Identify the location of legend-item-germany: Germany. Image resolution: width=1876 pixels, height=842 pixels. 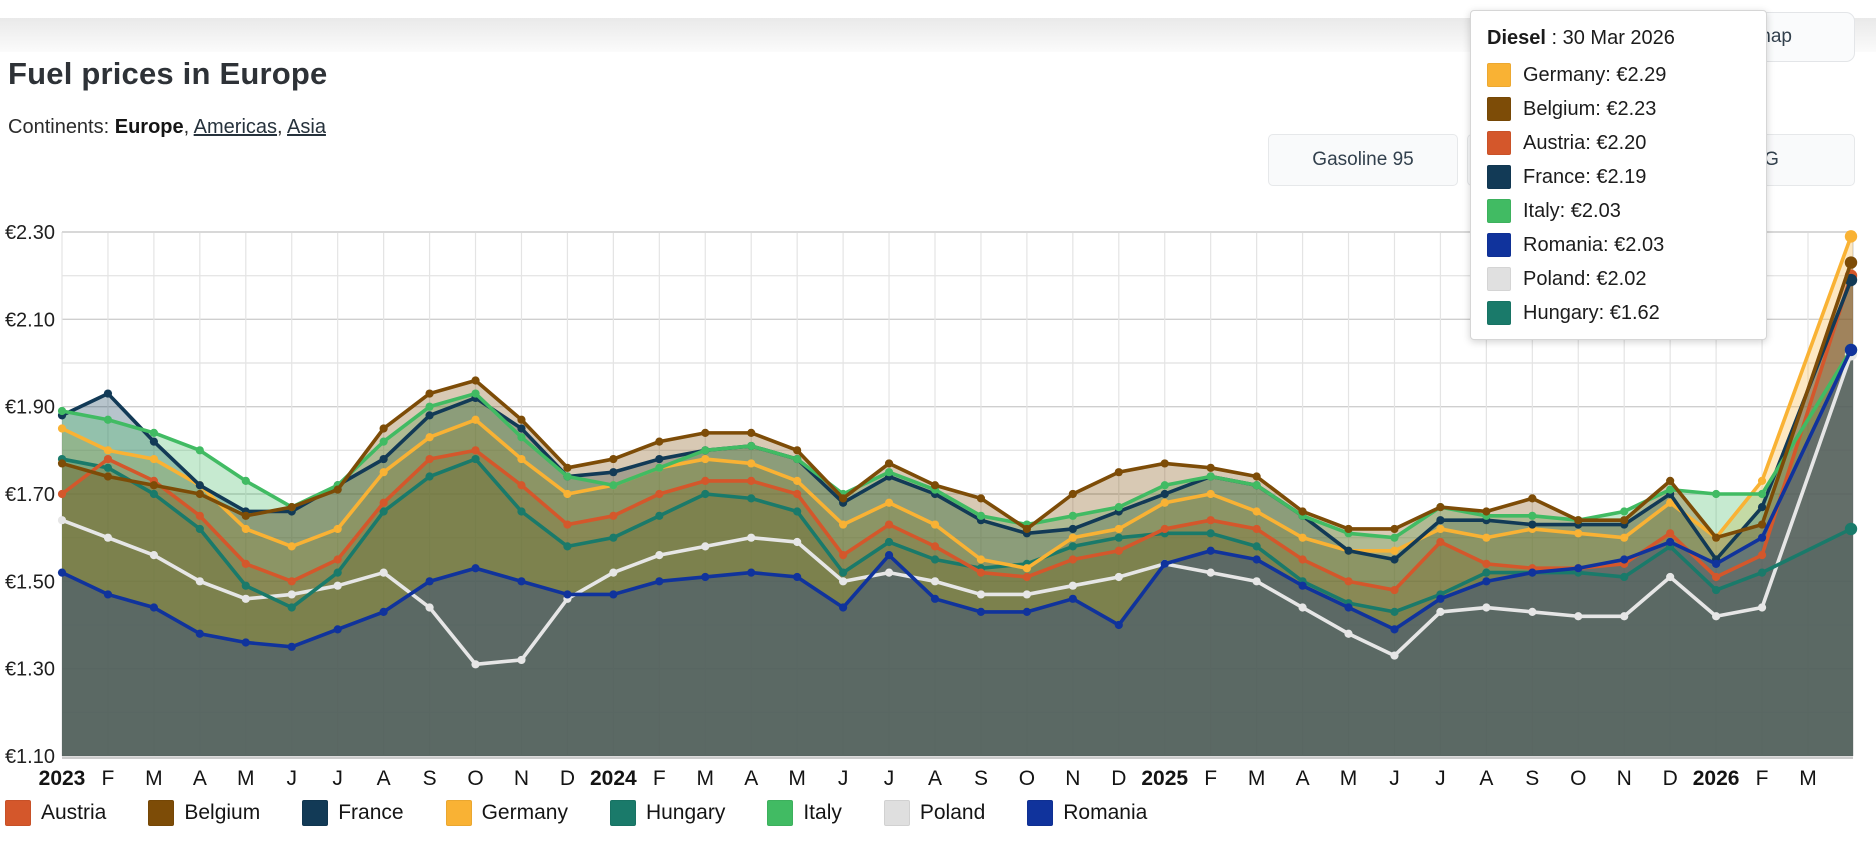
(506, 813).